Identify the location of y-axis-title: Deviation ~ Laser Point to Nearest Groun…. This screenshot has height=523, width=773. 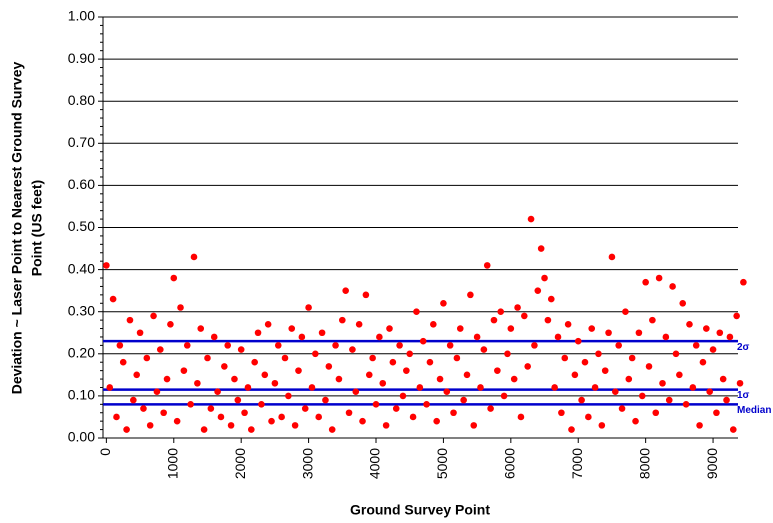
(17, 227).